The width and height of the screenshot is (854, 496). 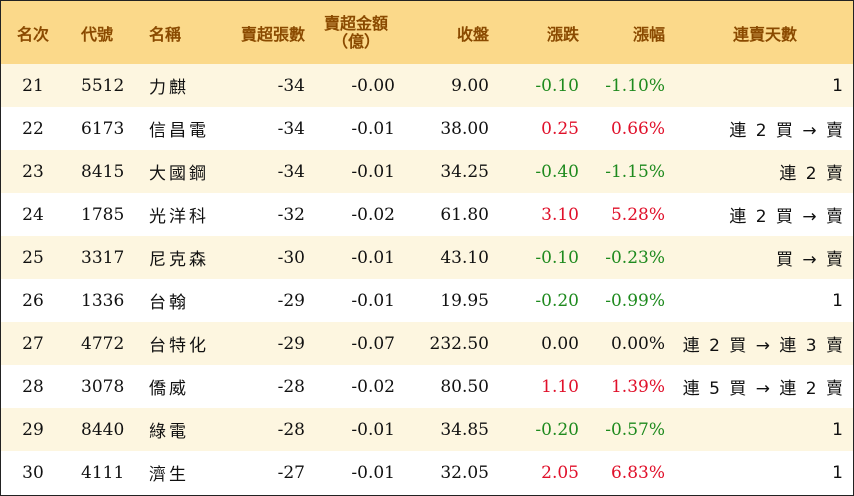 What do you see at coordinates (464, 171) in the screenshot?
I see `cell-close: 34.25` at bounding box center [464, 171].